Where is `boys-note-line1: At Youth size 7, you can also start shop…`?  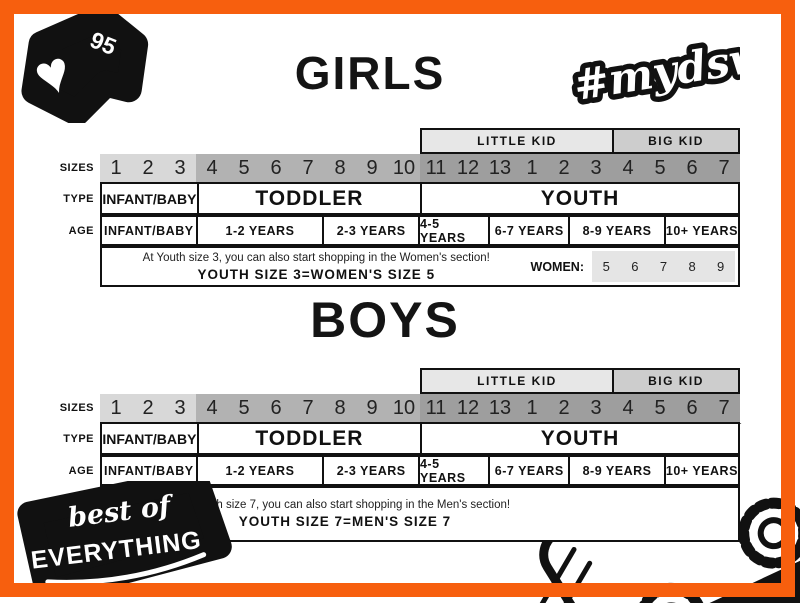 boys-note-line1: At Youth size 7, you can also start shop… is located at coordinates (345, 505).